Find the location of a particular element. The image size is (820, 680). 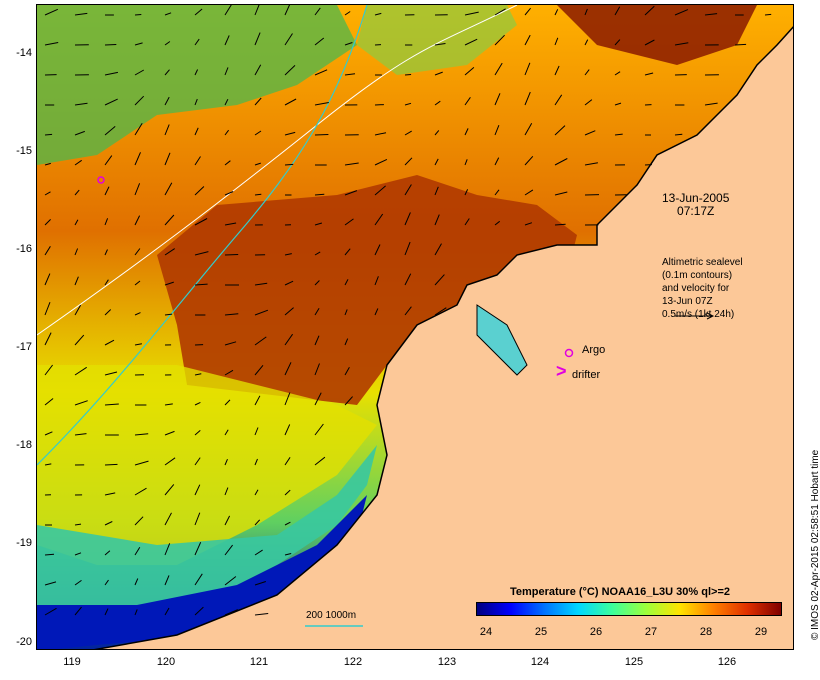

lat-label: -20 is located at coordinates (24, 642).